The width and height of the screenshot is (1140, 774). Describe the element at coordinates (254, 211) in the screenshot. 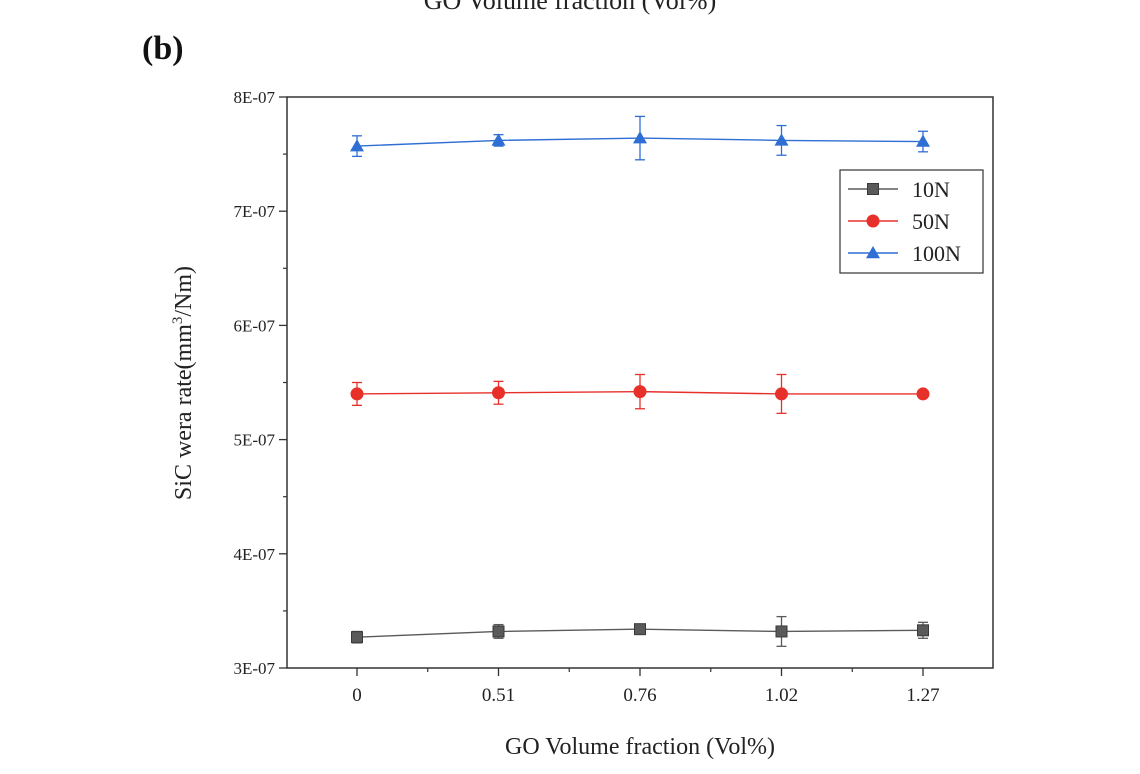

I see `y-tick-label: 7E-07` at that location.